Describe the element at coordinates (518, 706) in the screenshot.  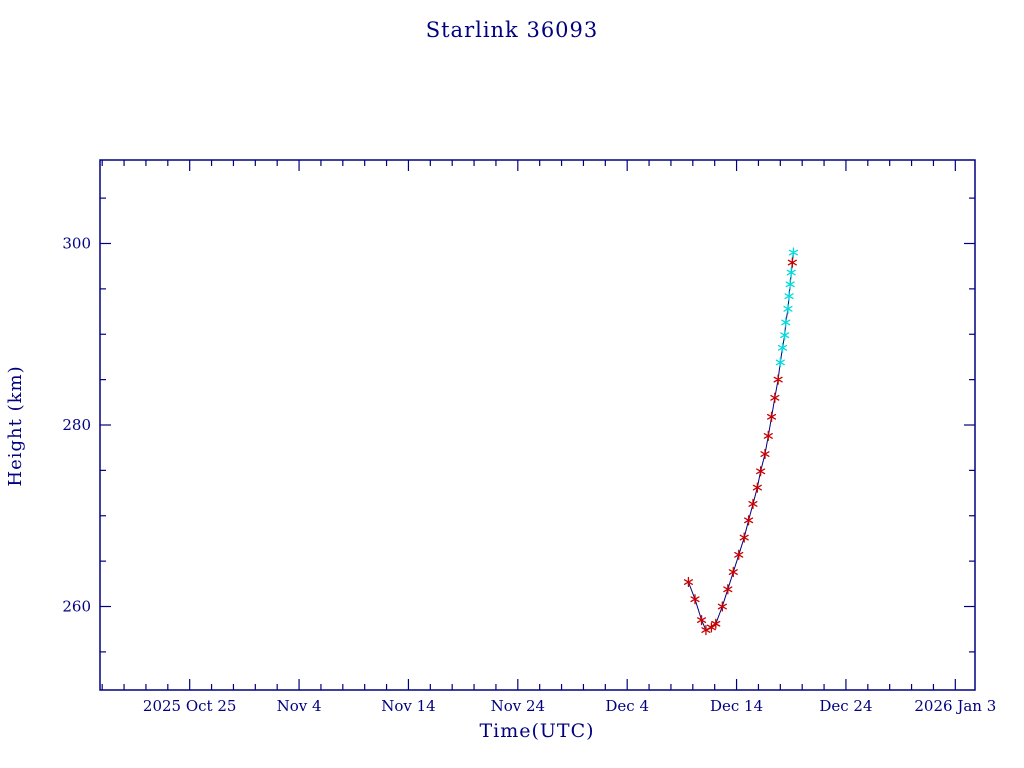
I see `x-tick-label: Nov 24` at that location.